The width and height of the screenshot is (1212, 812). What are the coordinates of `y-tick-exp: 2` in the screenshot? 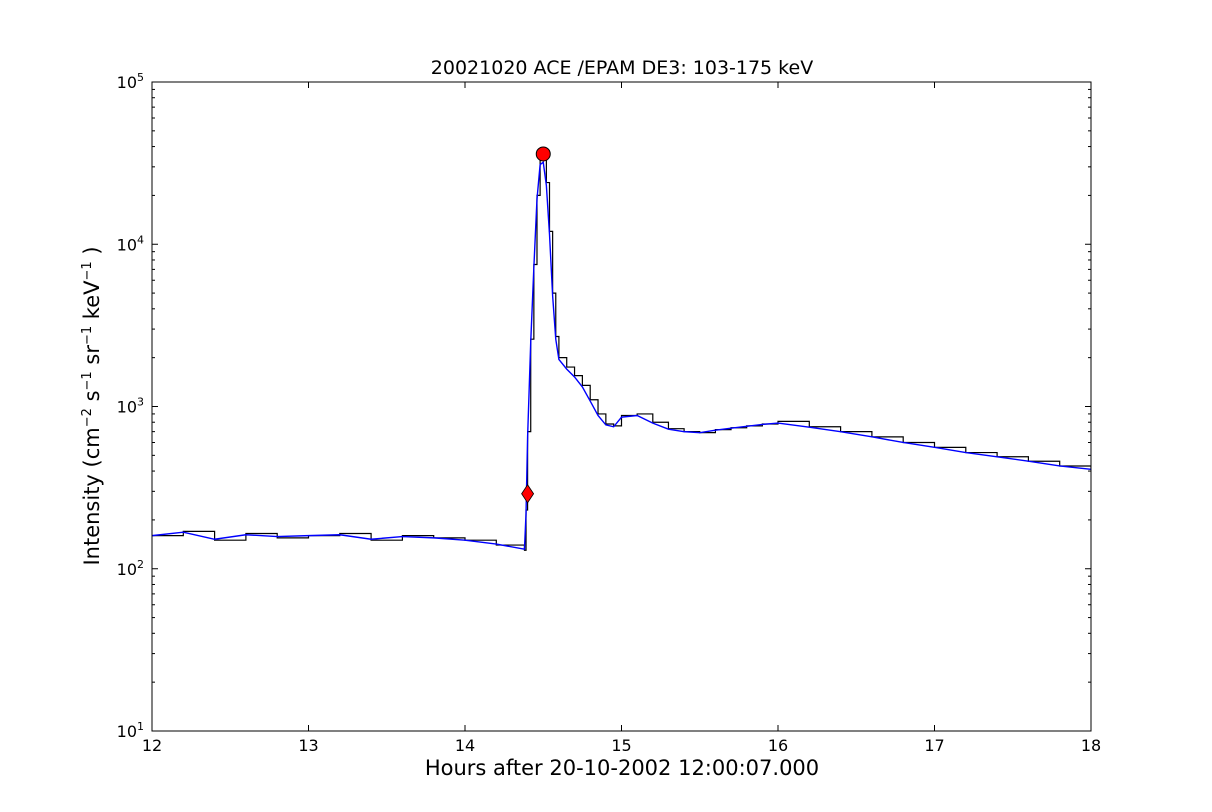 It's located at (140, 564).